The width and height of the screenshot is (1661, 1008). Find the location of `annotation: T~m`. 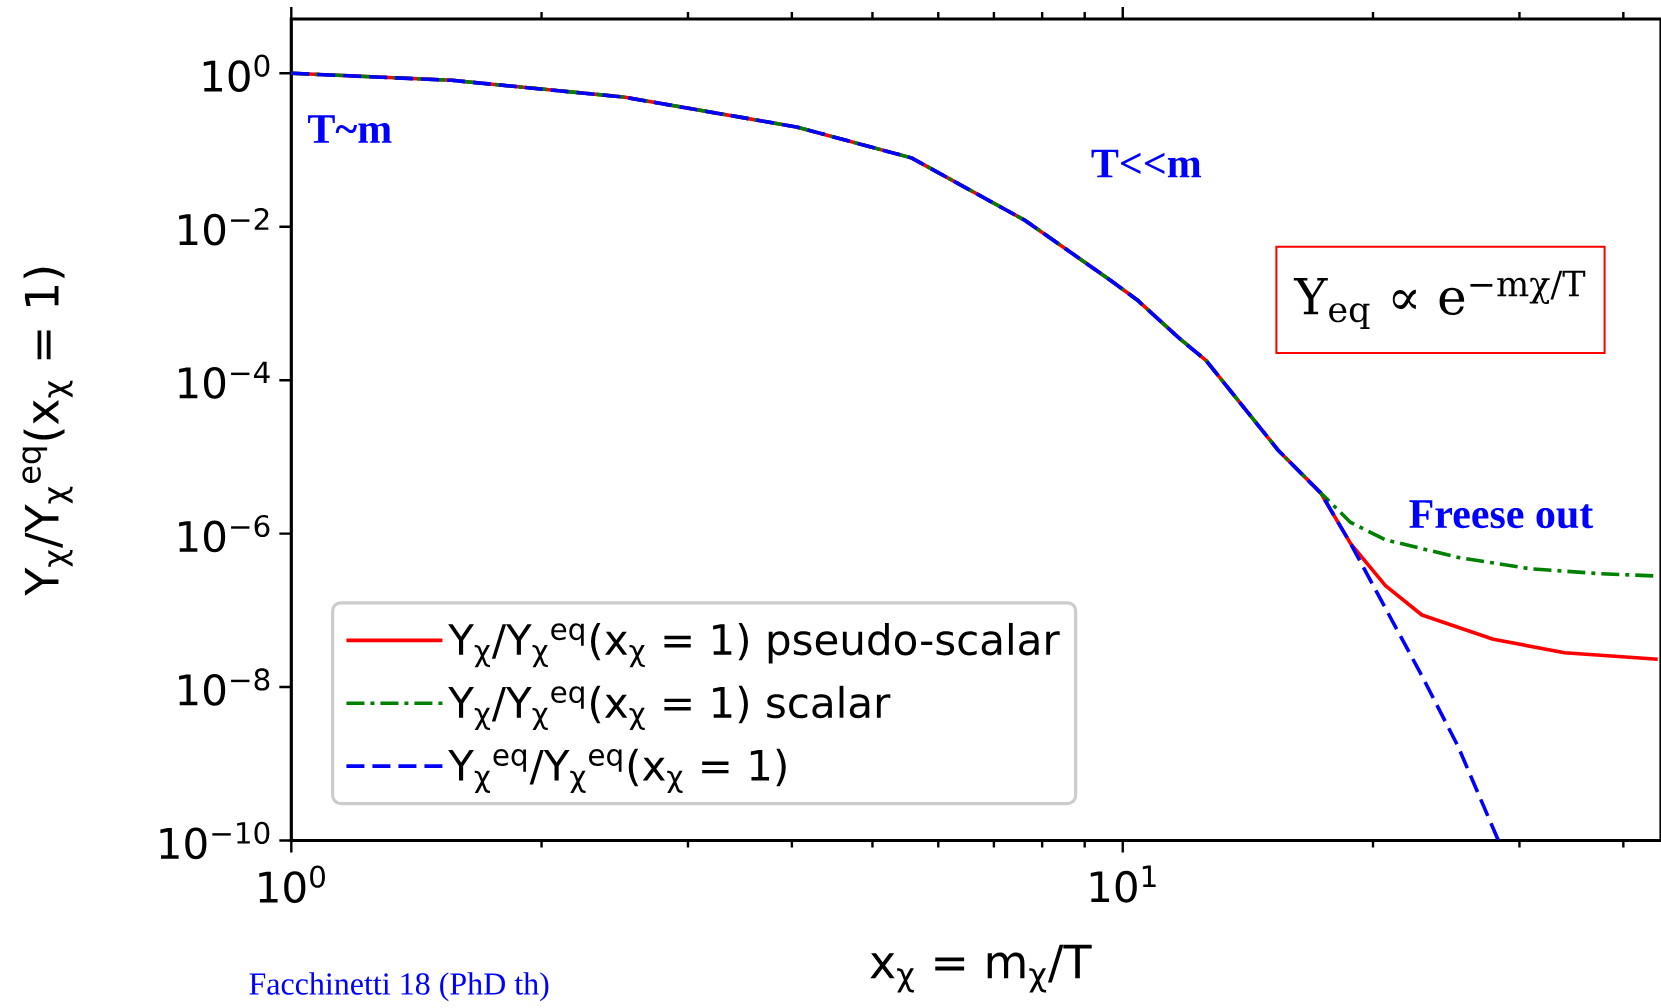

annotation: T~m is located at coordinates (350, 129).